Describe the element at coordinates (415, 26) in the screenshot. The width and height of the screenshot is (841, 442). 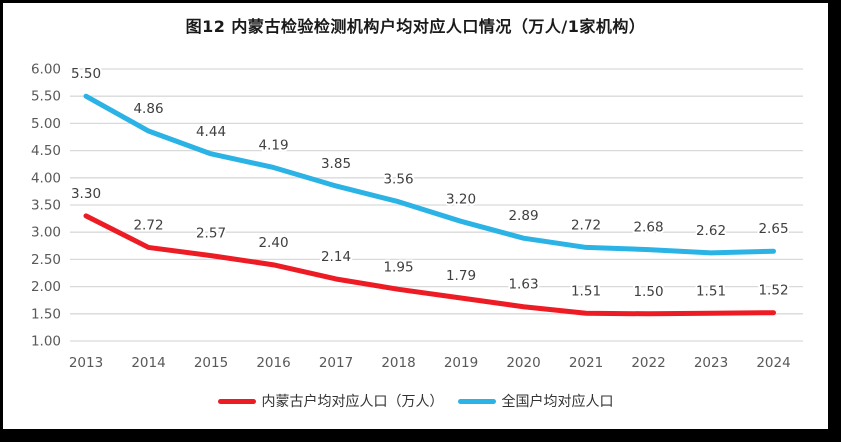
I see `chart-title: 图12 内蒙古检验检测机构户均对应人口情况（万人/1家机构）` at that location.